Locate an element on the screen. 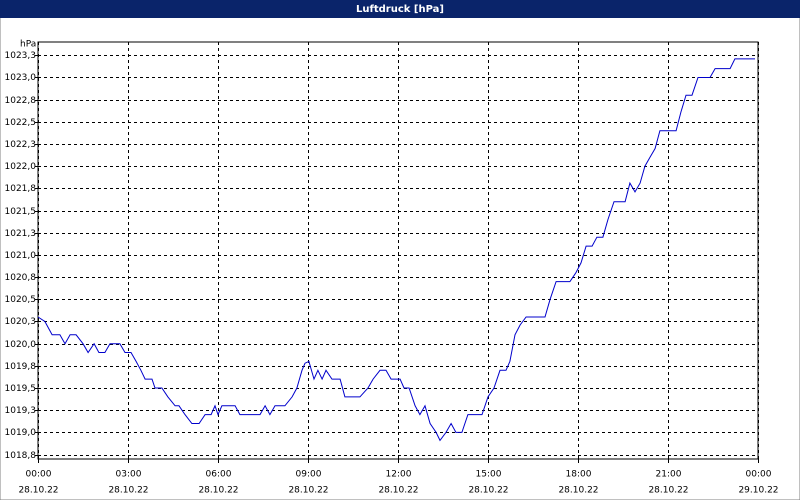 This screenshot has width=800, height=504. title-bar is located at coordinates (400, 9).